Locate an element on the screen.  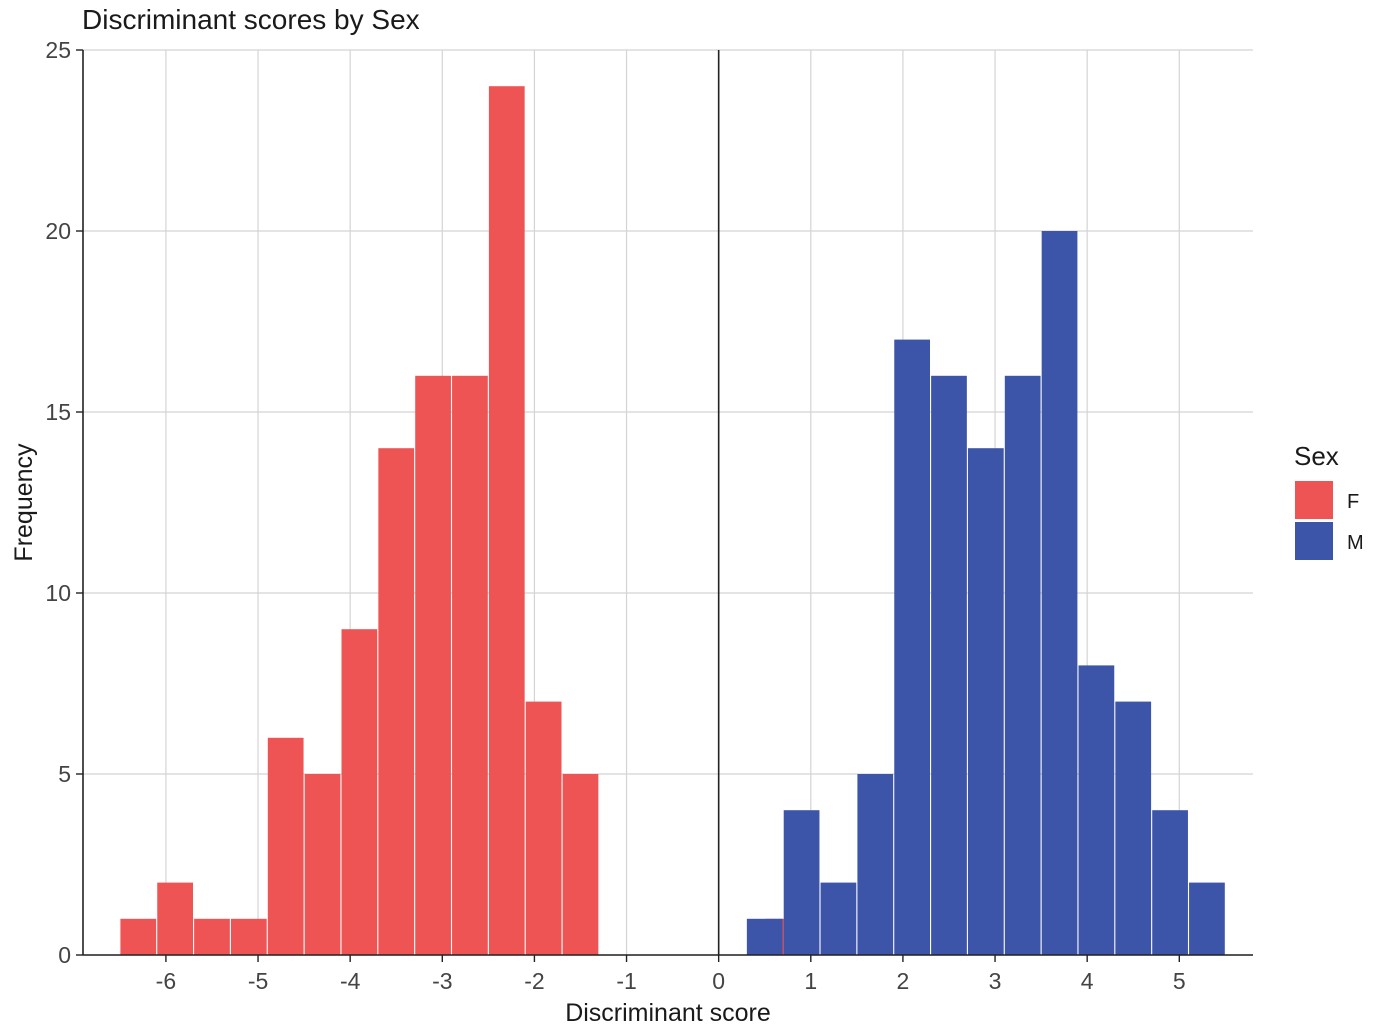
legend-swatch-m is located at coordinates (1314, 541).